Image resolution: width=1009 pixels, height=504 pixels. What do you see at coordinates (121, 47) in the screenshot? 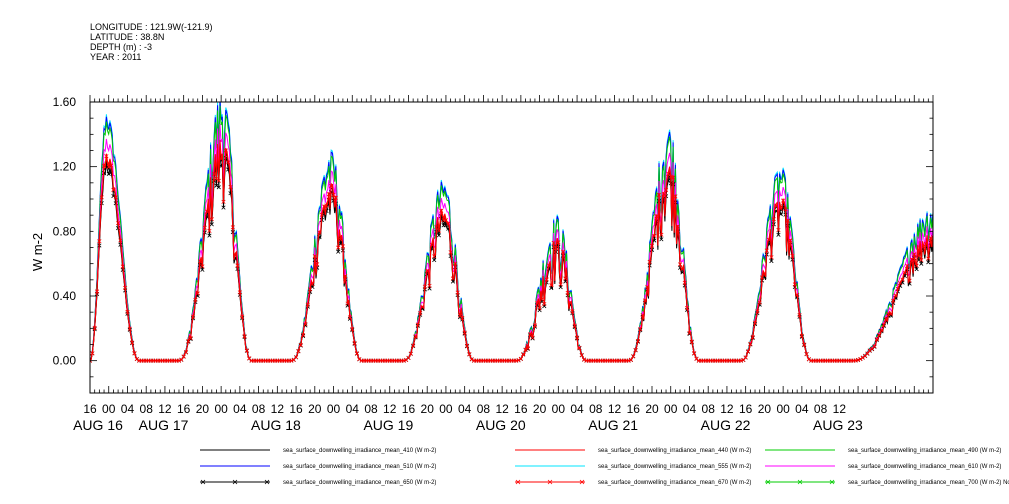
I see `depth-label: DEPTH (m) : -3` at bounding box center [121, 47].